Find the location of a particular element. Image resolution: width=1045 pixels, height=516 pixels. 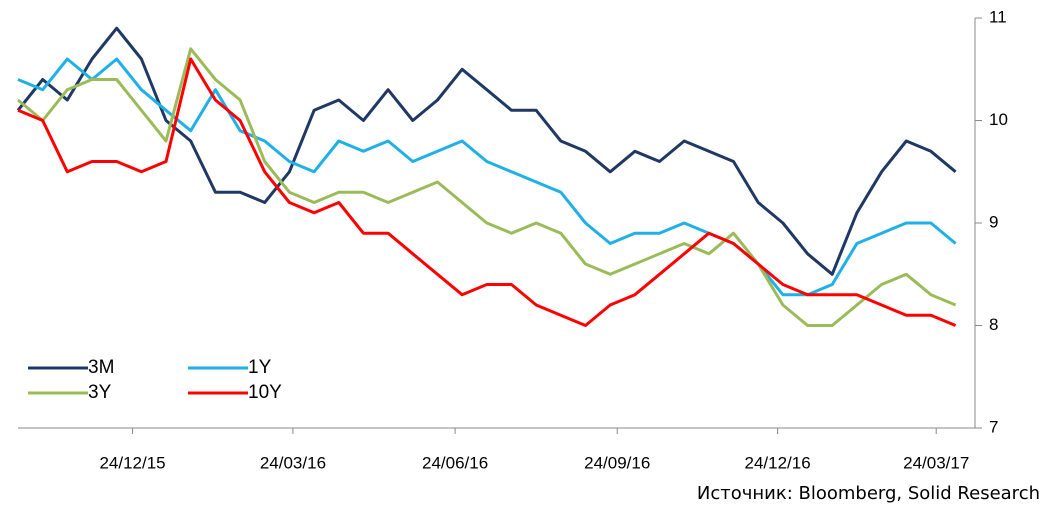

y-tick-label: 7 is located at coordinates (993, 426).